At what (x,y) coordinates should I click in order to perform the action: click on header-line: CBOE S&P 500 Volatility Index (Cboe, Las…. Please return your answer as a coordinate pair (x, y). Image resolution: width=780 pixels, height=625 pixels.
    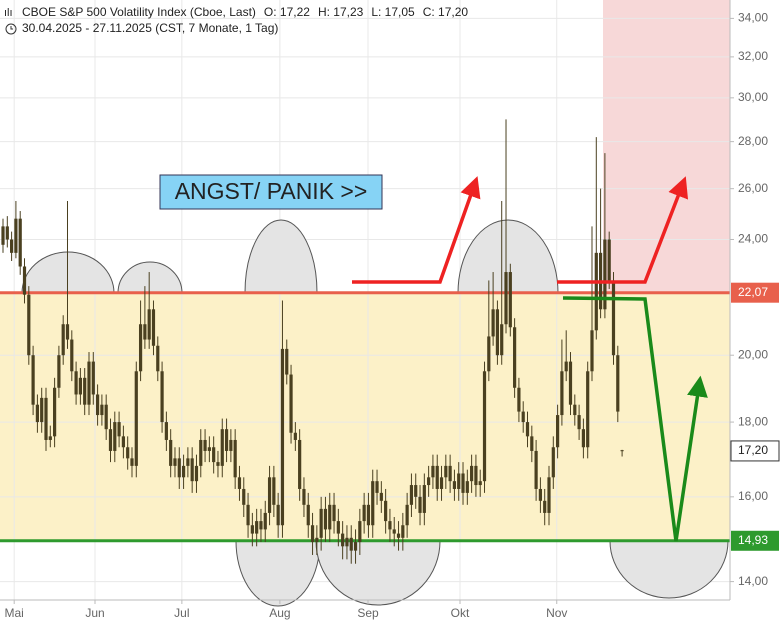
    Looking at the image, I should click on (245, 12).